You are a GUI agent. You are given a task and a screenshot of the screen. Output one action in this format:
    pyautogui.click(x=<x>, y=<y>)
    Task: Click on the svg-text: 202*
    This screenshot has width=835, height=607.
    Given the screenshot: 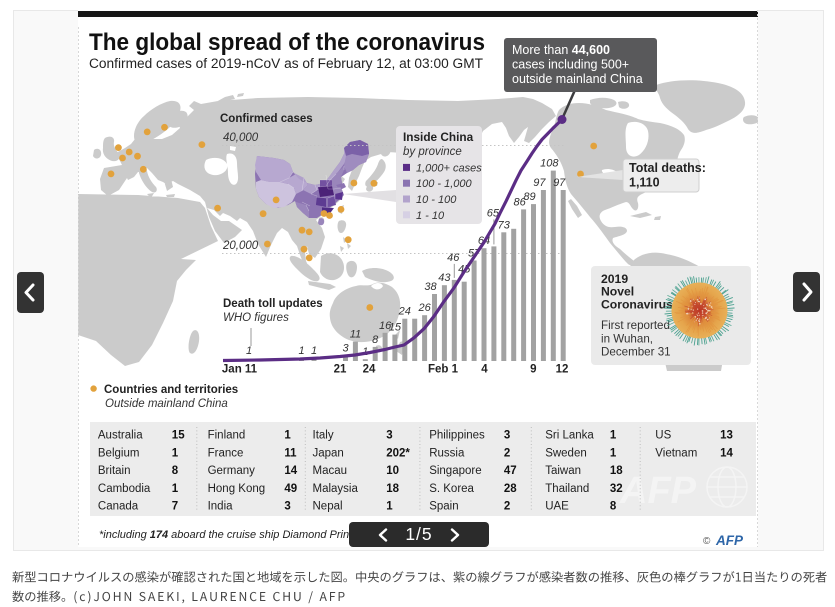 What is the action you would take?
    pyautogui.click(x=398, y=453)
    